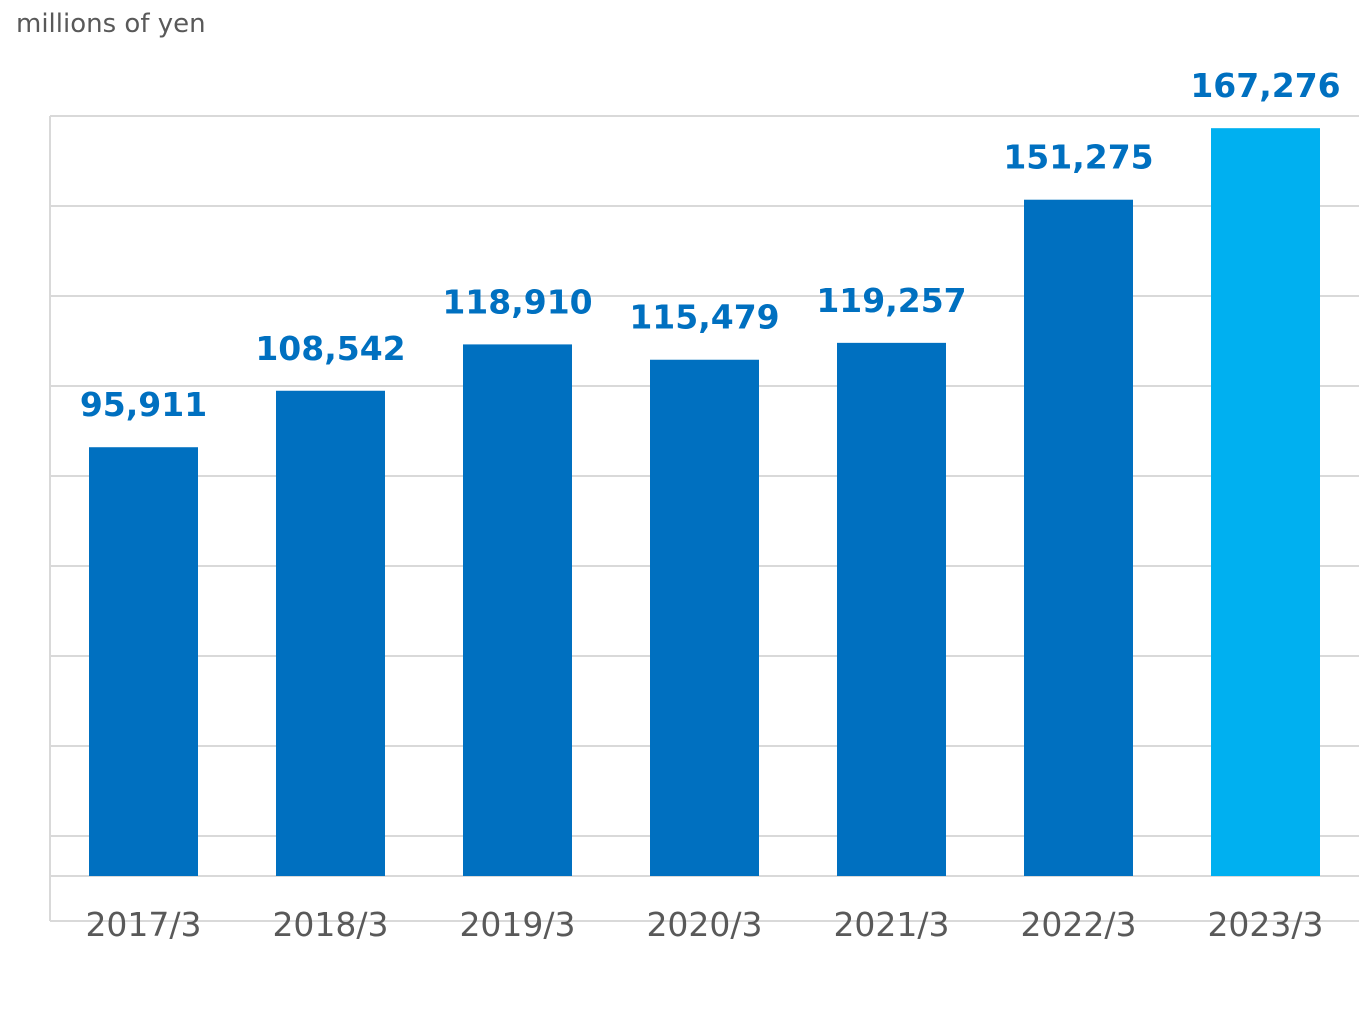  I want to click on data-label: 151,275, so click(1078, 157).